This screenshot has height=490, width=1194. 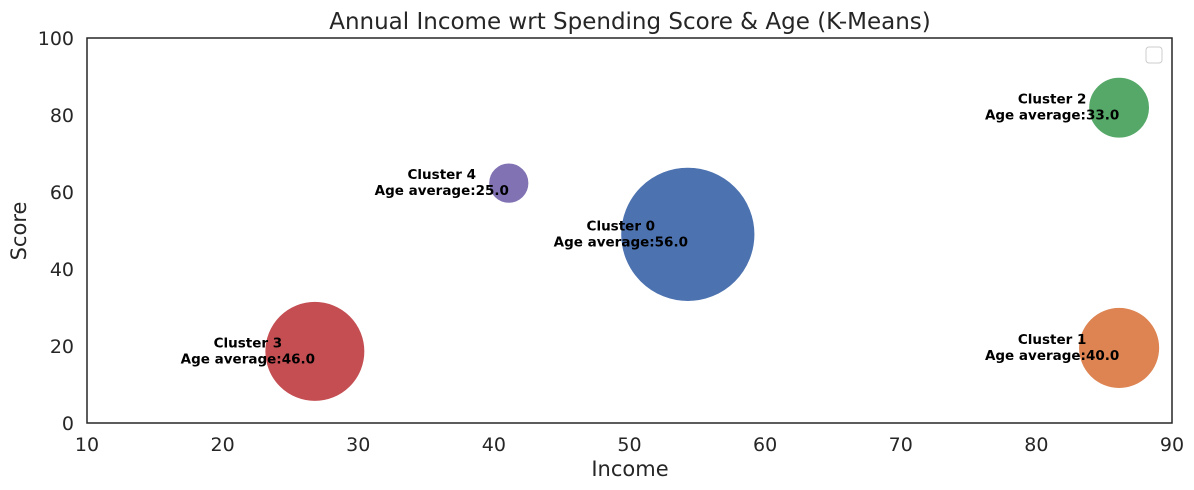 What do you see at coordinates (62, 193) in the screenshot?
I see `y-tick-label: 60` at bounding box center [62, 193].